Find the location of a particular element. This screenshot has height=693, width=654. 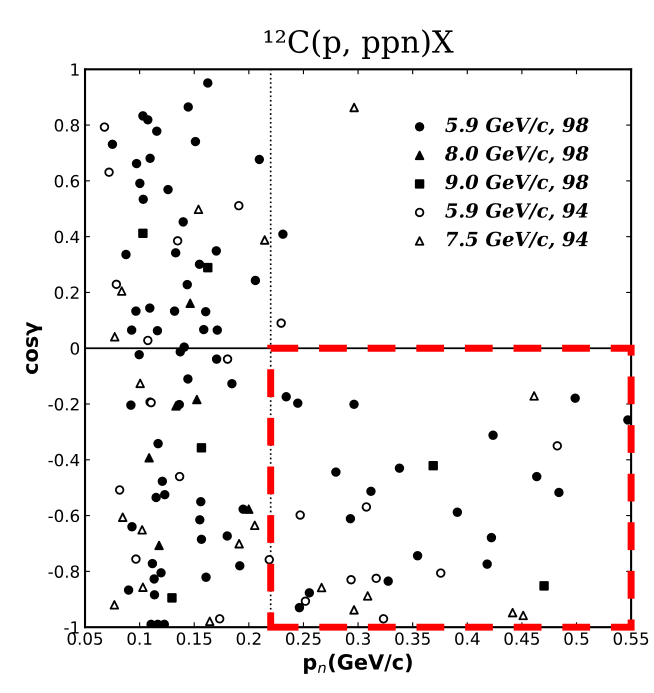

y-tick-label: -0.4 is located at coordinates (64, 460).